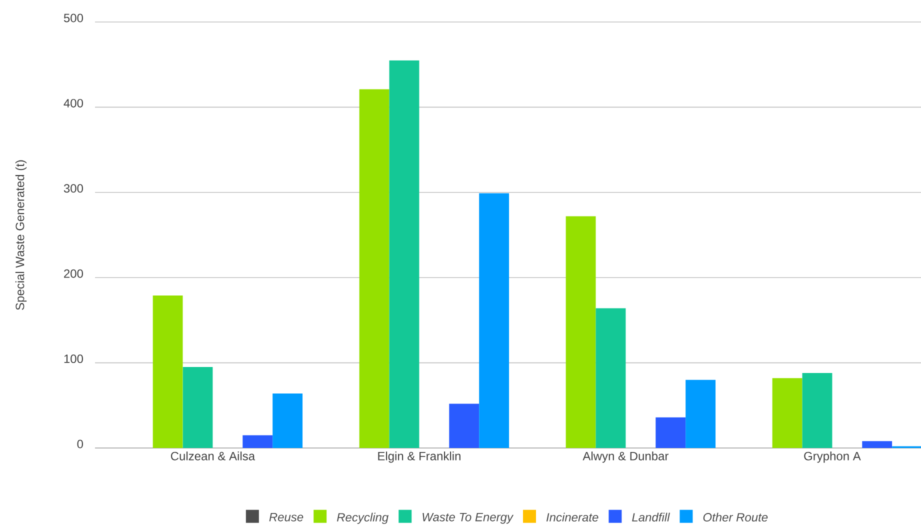  What do you see at coordinates (73, 273) in the screenshot?
I see `y-tick-label: 200` at bounding box center [73, 273].